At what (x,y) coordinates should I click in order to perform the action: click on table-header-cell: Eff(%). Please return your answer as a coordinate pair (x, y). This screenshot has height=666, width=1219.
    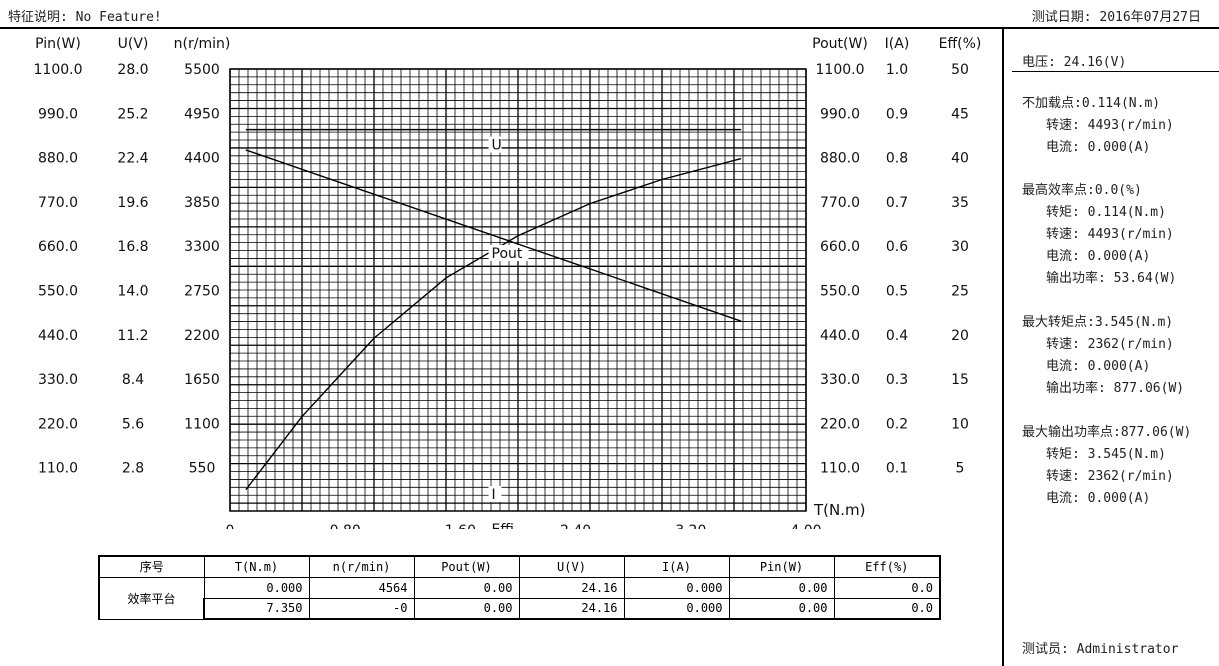
    Looking at the image, I should click on (887, 566).